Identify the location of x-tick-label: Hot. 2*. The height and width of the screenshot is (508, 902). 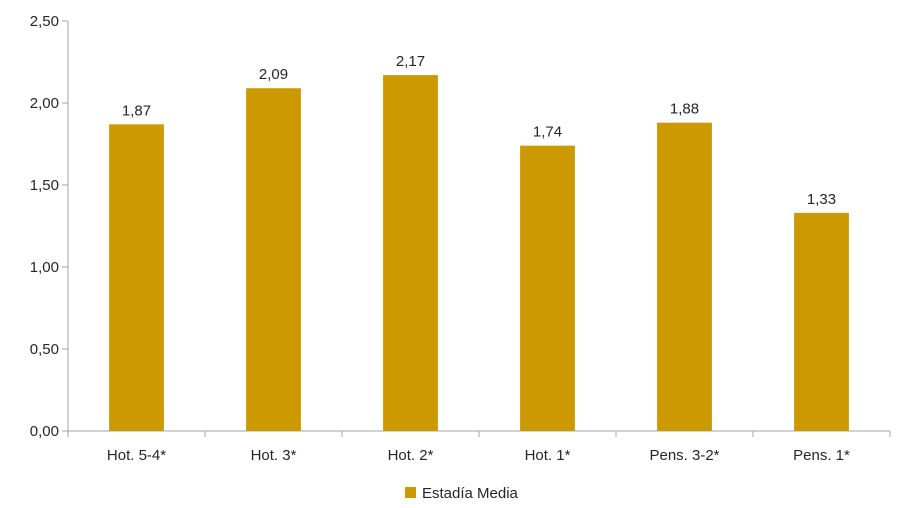
(411, 455).